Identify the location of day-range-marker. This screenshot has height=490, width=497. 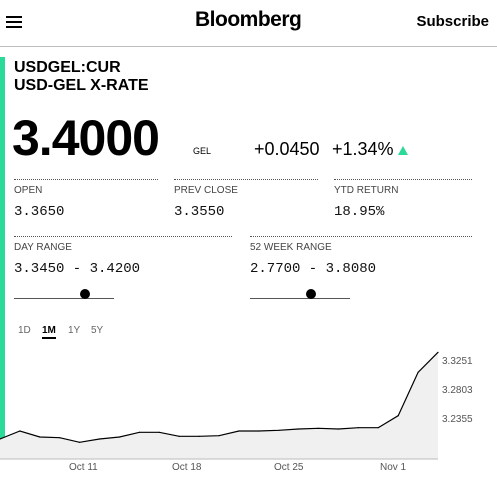
(85, 294).